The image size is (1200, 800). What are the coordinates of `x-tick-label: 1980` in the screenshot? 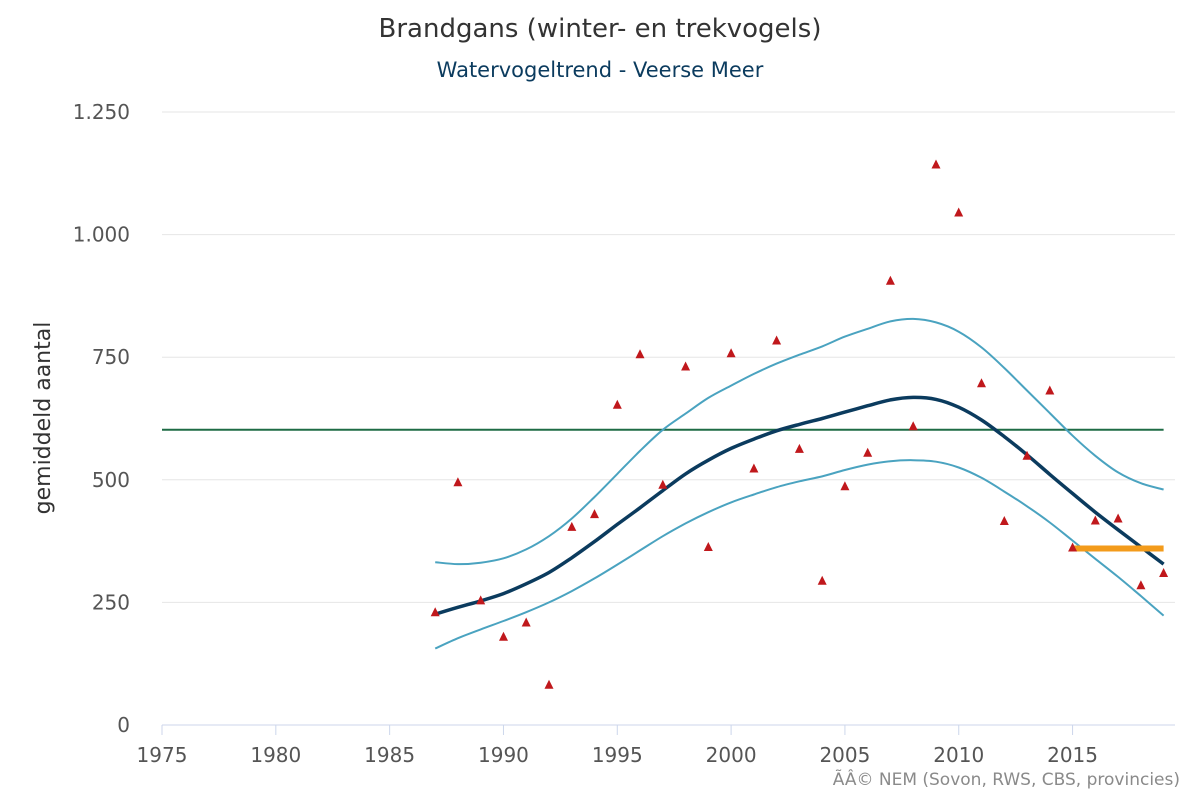 It's located at (275, 755).